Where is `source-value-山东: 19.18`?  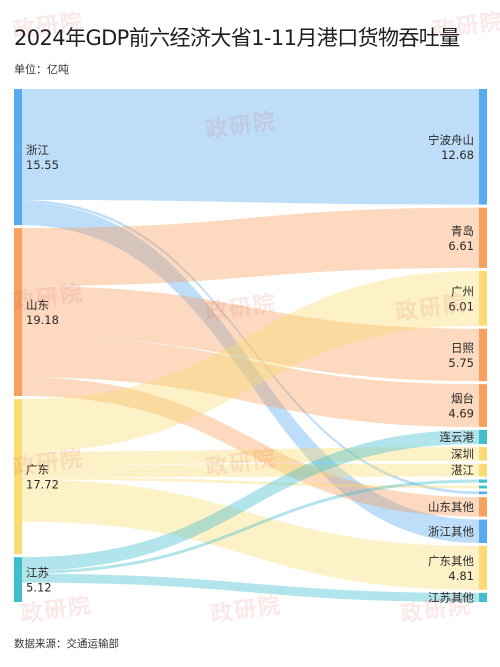
source-value-山东: 19.18 is located at coordinates (42, 320).